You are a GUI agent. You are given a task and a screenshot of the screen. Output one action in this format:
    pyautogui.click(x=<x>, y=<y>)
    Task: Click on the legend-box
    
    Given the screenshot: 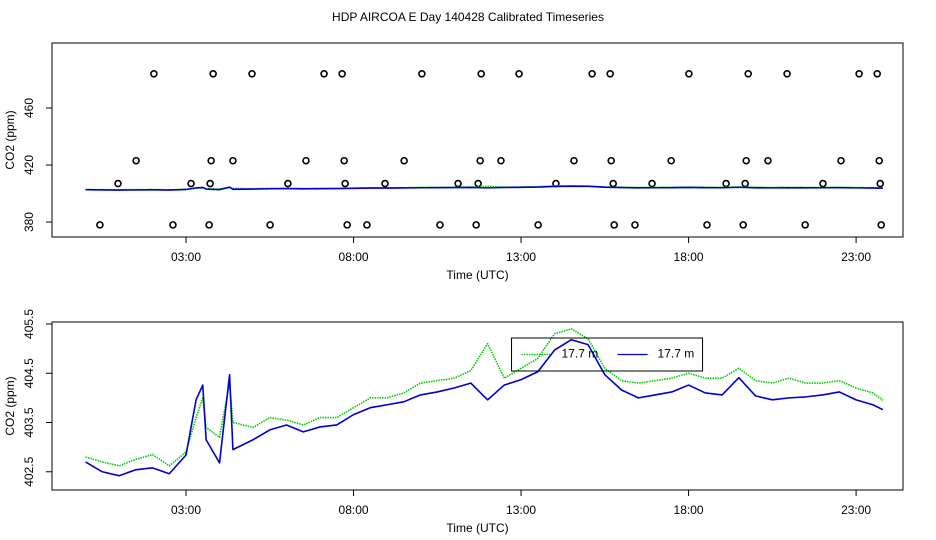 What is the action you would take?
    pyautogui.click(x=607, y=354)
    